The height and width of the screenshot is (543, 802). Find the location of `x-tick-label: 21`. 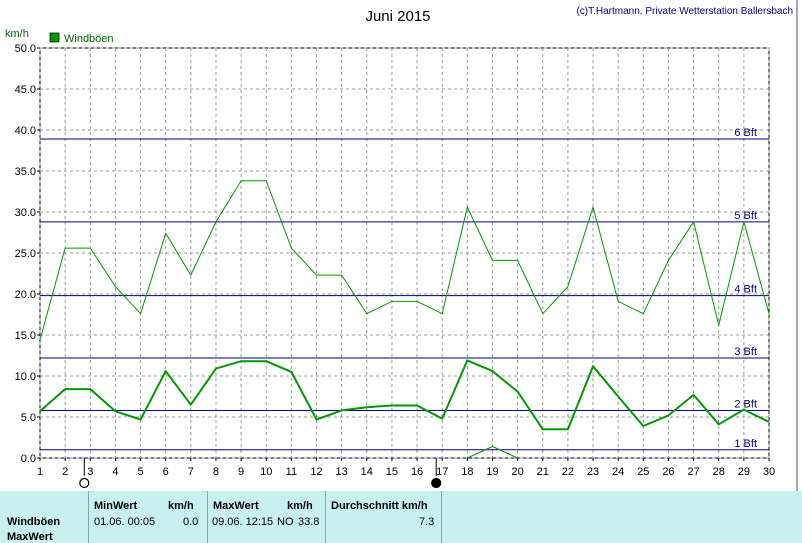

x-tick-label: 21 is located at coordinates (543, 472).